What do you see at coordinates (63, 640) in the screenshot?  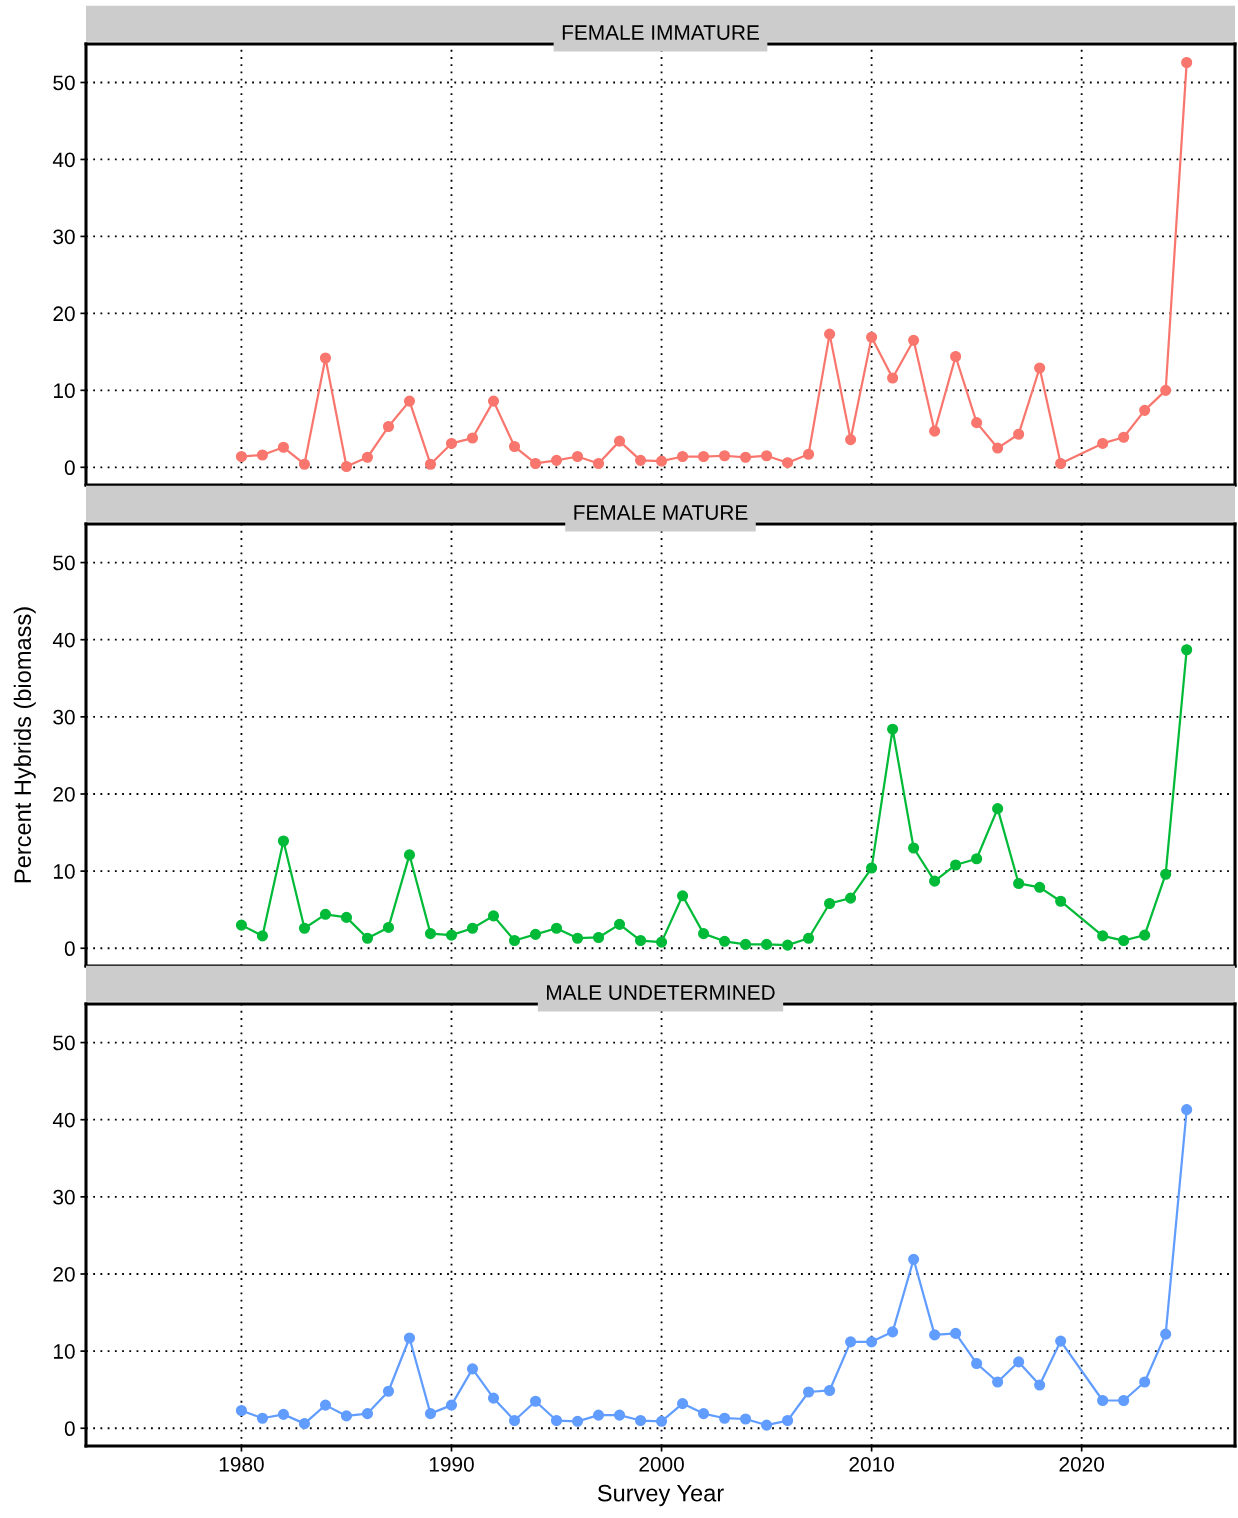 I see `y-tick-label: 40` at bounding box center [63, 640].